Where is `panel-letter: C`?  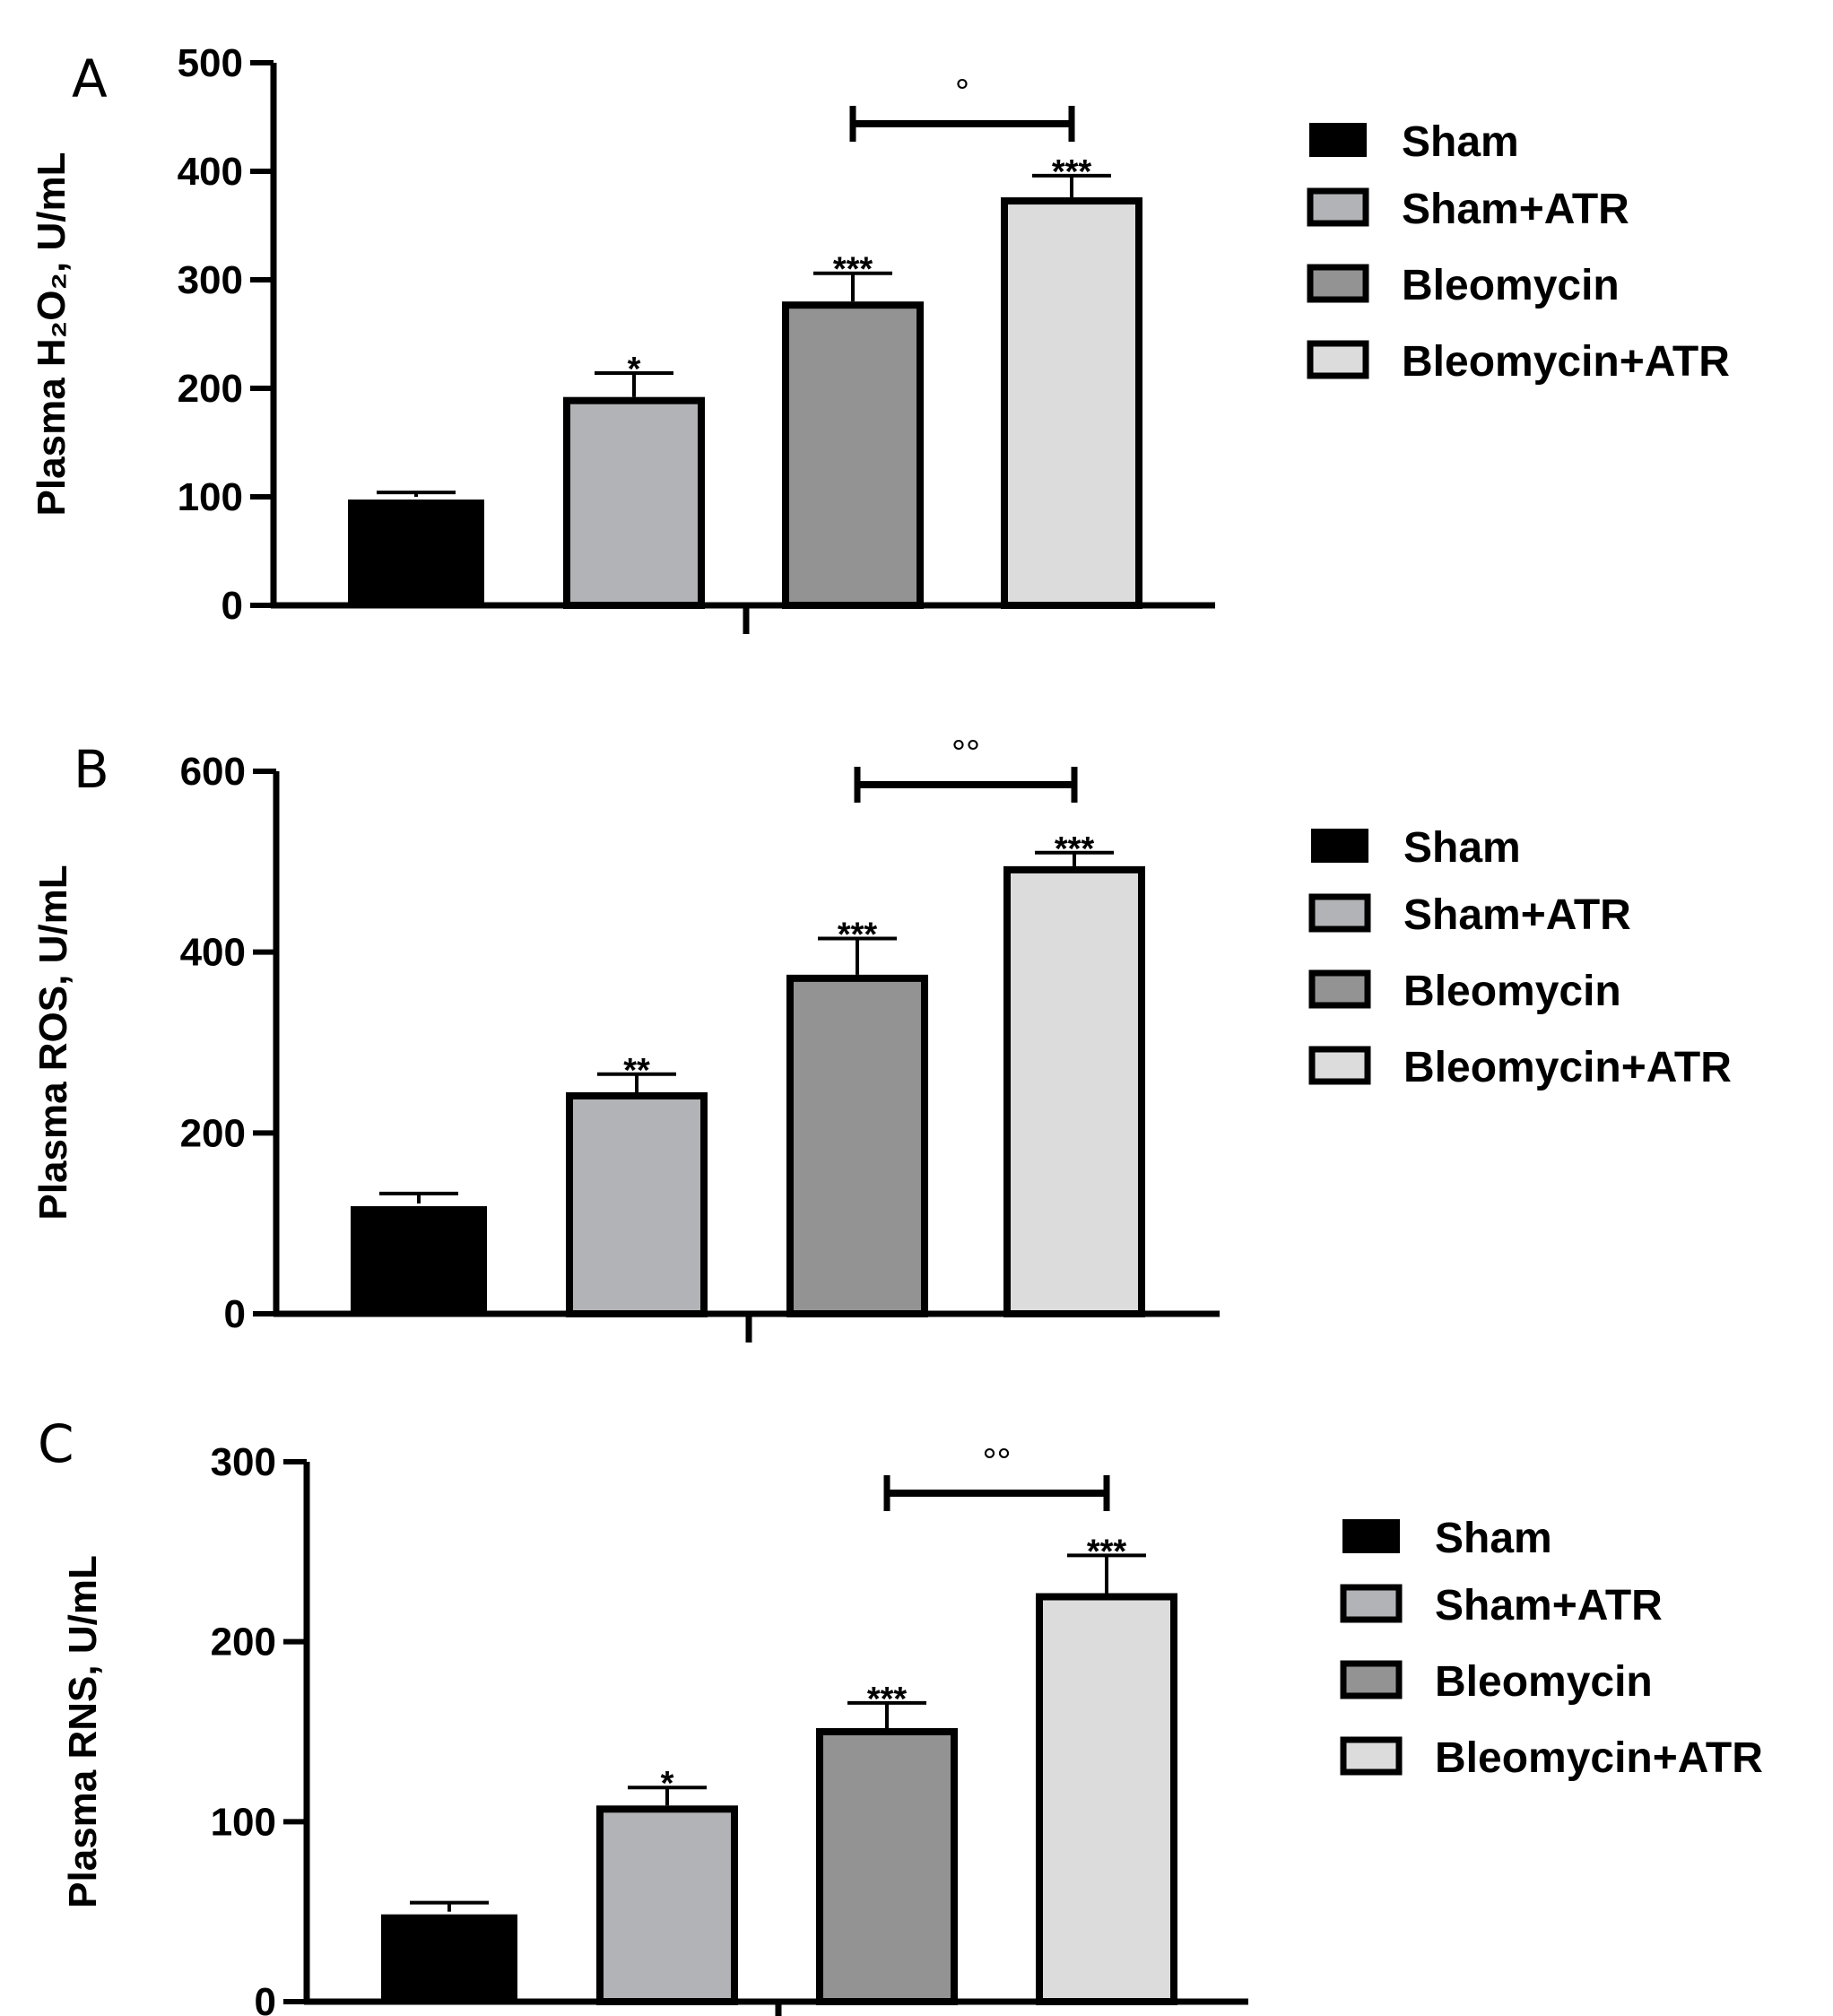 panel-letter: C is located at coordinates (56, 1443).